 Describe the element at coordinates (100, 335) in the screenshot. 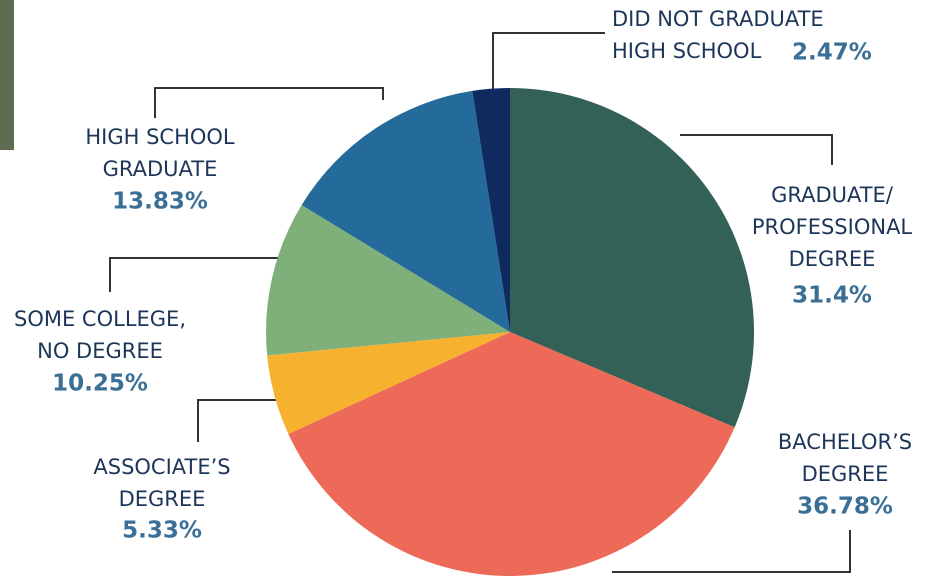

I see `category-label: SOME COLLEGE, NO DEGREE` at that location.